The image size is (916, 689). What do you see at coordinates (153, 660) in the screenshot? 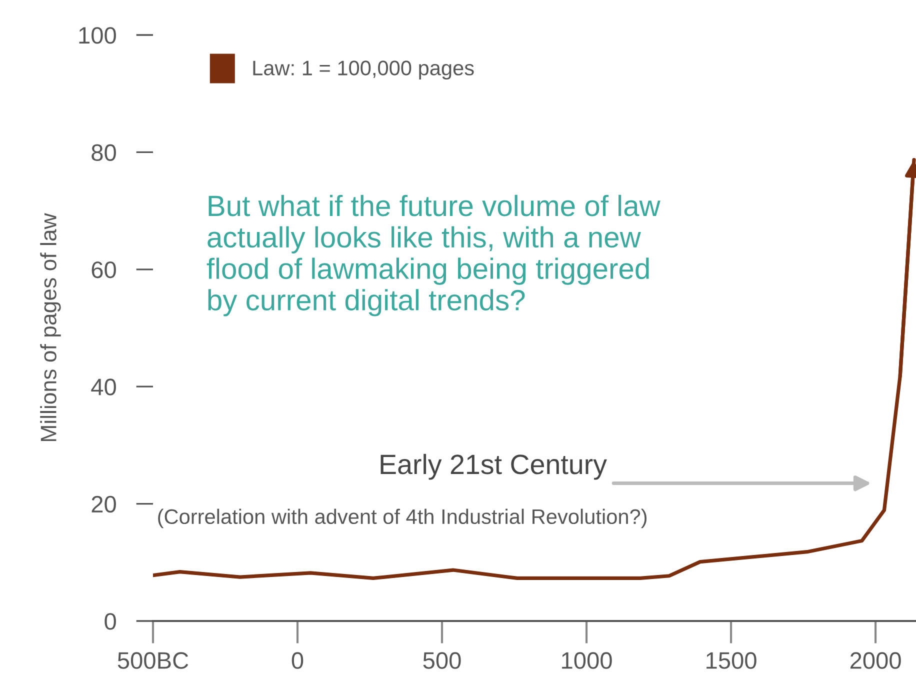
I see `x-tick-label: 500BC` at bounding box center [153, 660].